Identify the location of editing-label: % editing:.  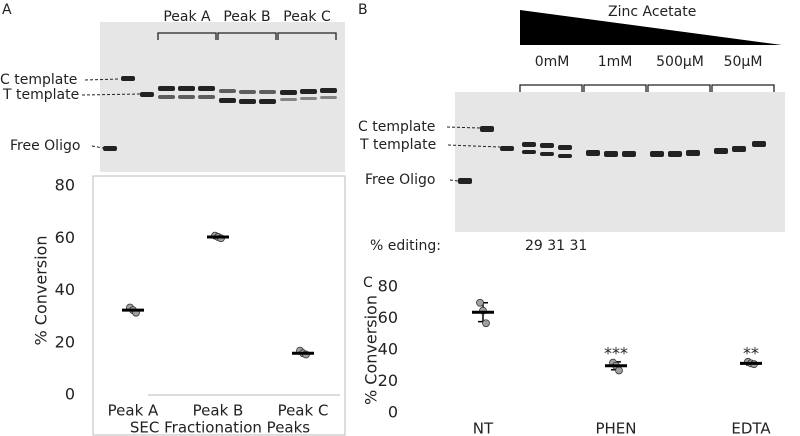
(405, 246).